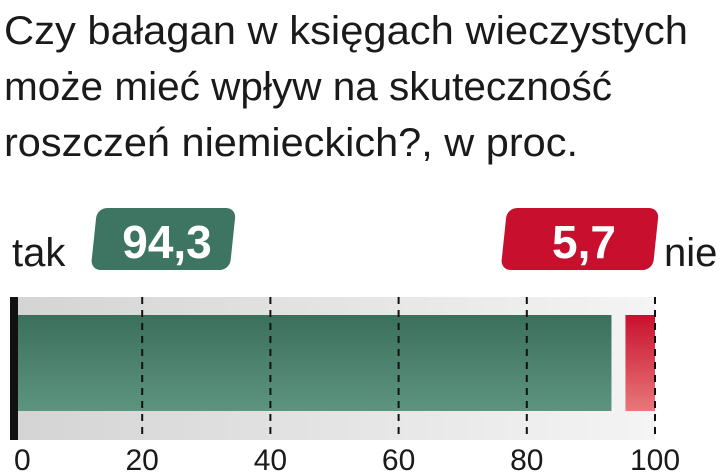 The width and height of the screenshot is (720, 476). I want to click on bar-segment, so click(640, 363).